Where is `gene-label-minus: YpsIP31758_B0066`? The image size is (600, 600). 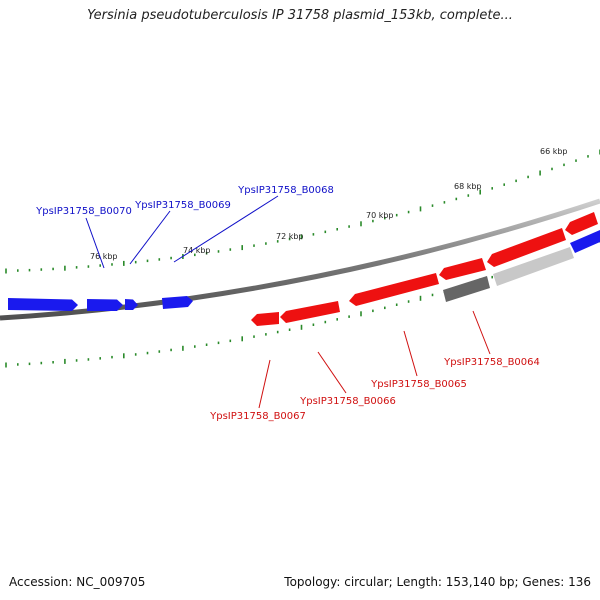 gene-label-minus: YpsIP31758_B0066 is located at coordinates (347, 401).